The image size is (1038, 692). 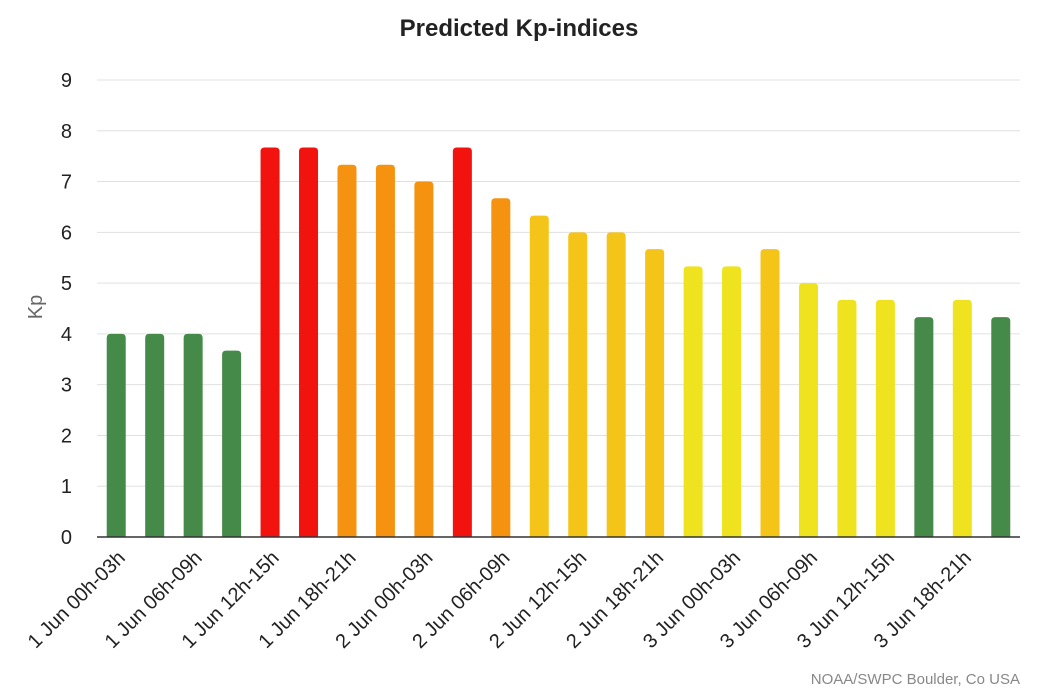 What do you see at coordinates (36, 307) in the screenshot?
I see `y-axis-label: Kp` at bounding box center [36, 307].